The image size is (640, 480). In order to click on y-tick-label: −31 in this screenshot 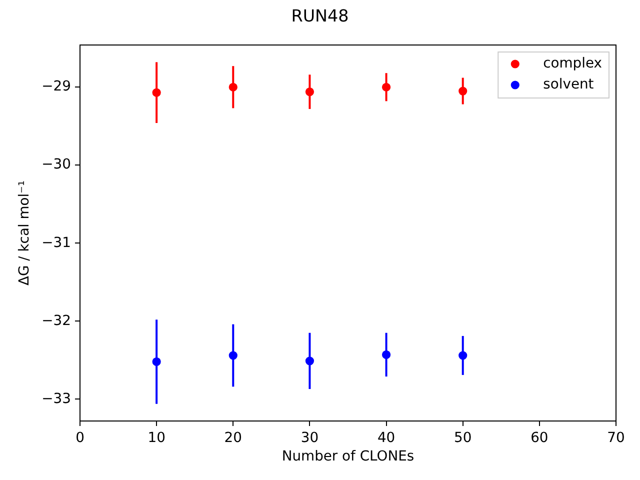, I will do `click(56, 242)`.